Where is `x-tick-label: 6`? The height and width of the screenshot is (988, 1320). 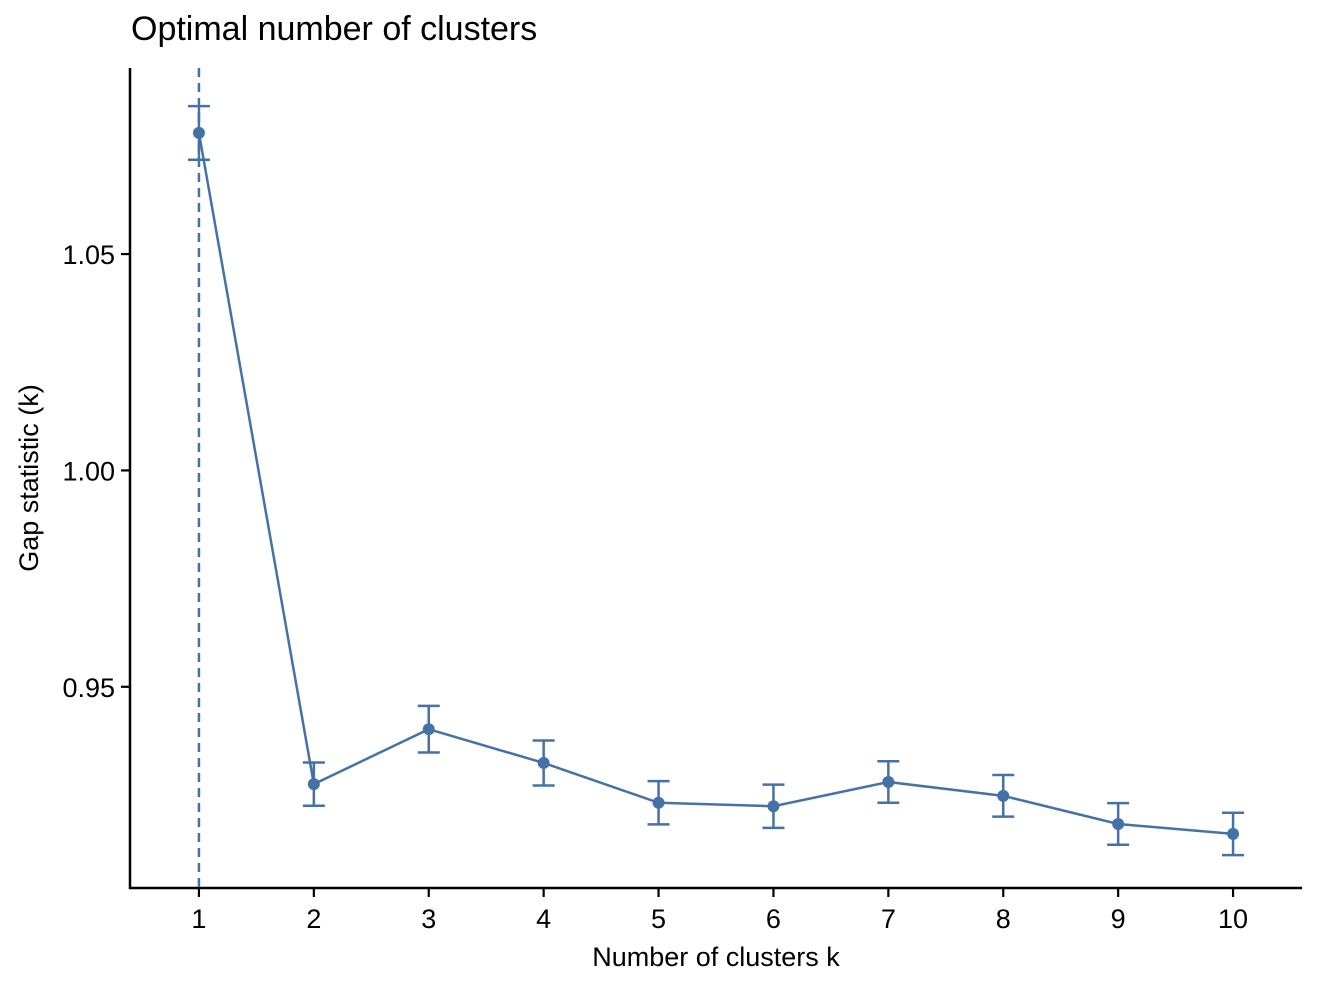
x-tick-label: 6 is located at coordinates (773, 919).